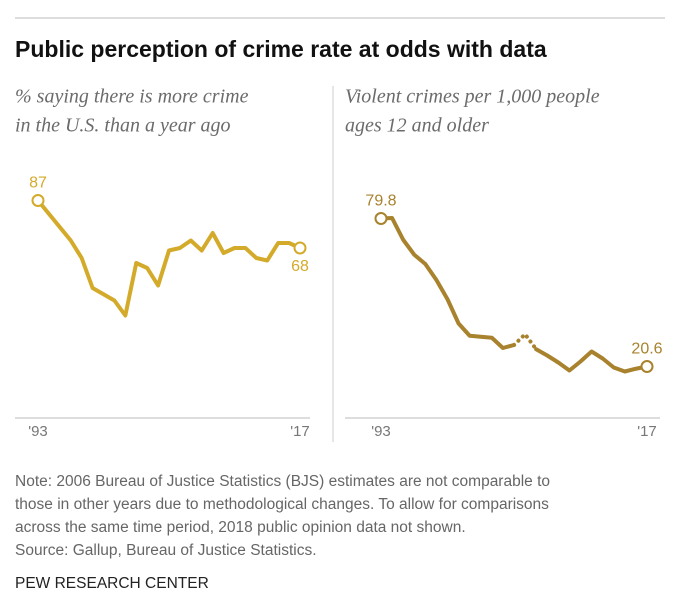 This screenshot has height=614, width=700. What do you see at coordinates (300, 266) in the screenshot?
I see `data-label: 68` at bounding box center [300, 266].